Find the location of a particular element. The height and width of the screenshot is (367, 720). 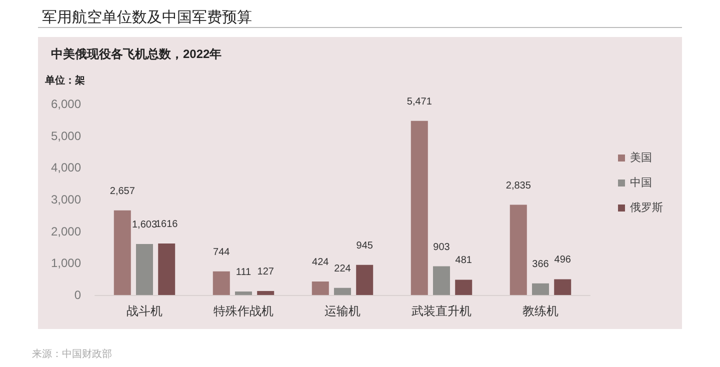

chart-title: 军用航空单位数及中国军费预算 is located at coordinates (360, 18).